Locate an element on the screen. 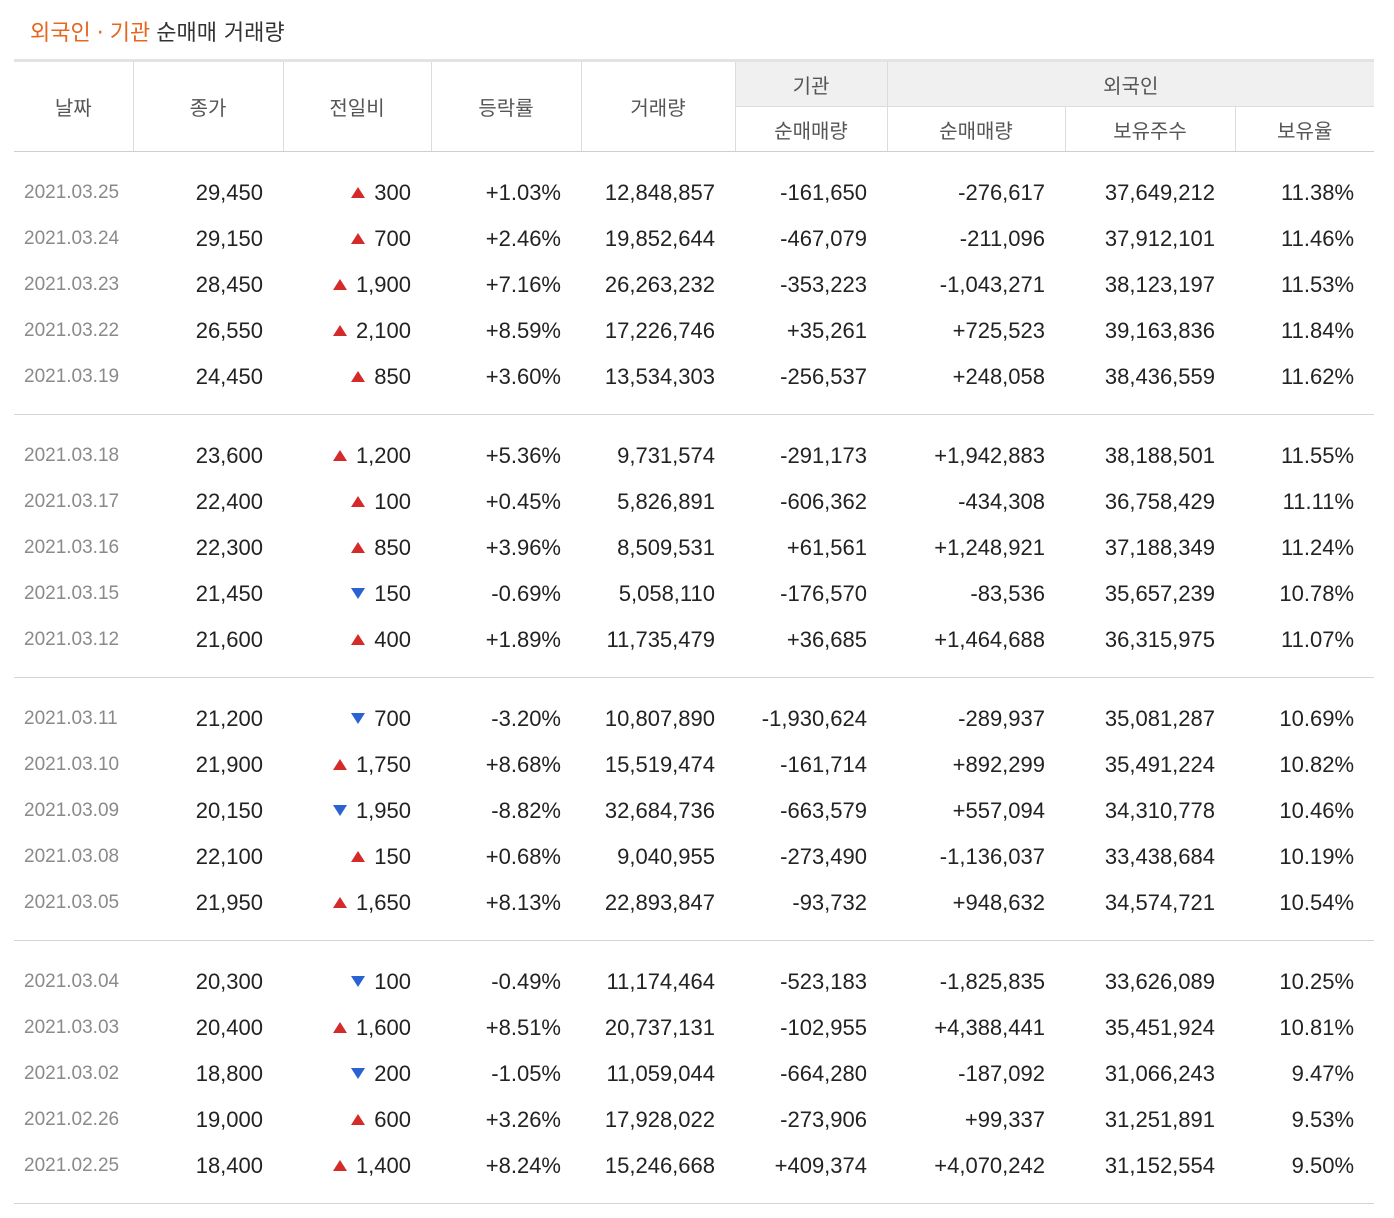 Image resolution: width=1394 pixels, height=1218 pixels. header-close: 종가 is located at coordinates (208, 105).